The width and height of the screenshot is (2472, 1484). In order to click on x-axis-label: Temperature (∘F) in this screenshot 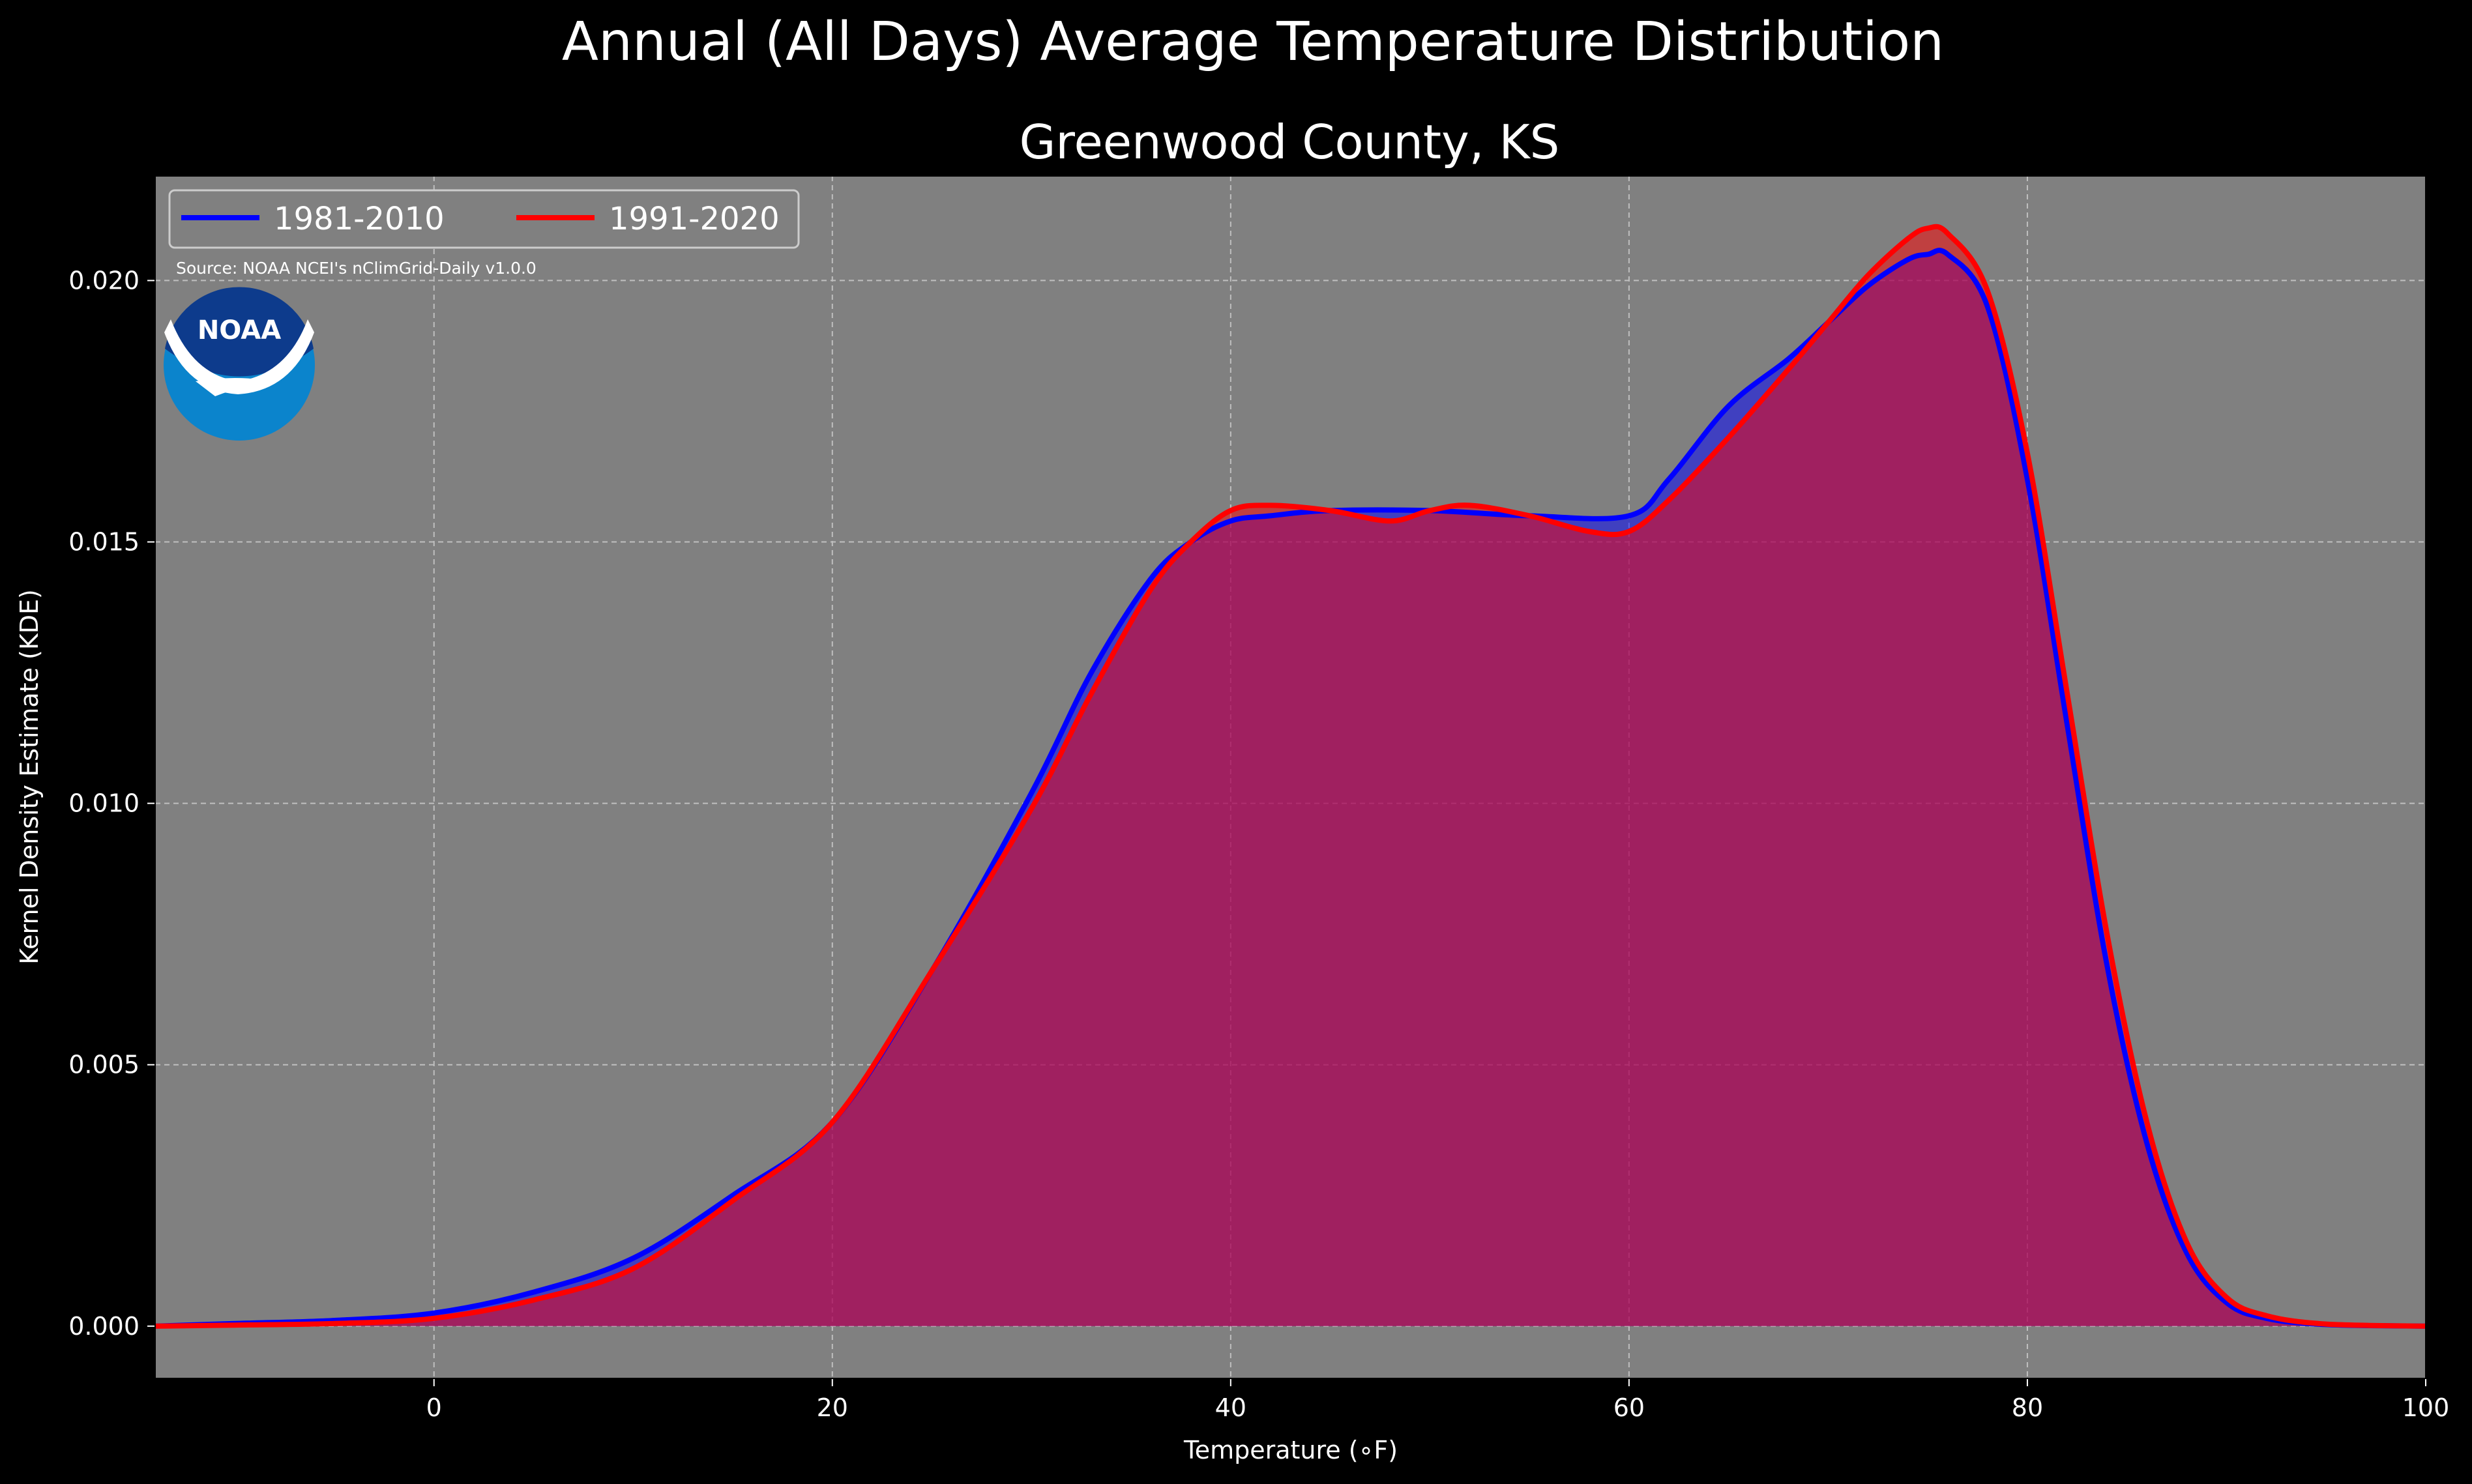, I will do `click(1290, 1450)`.